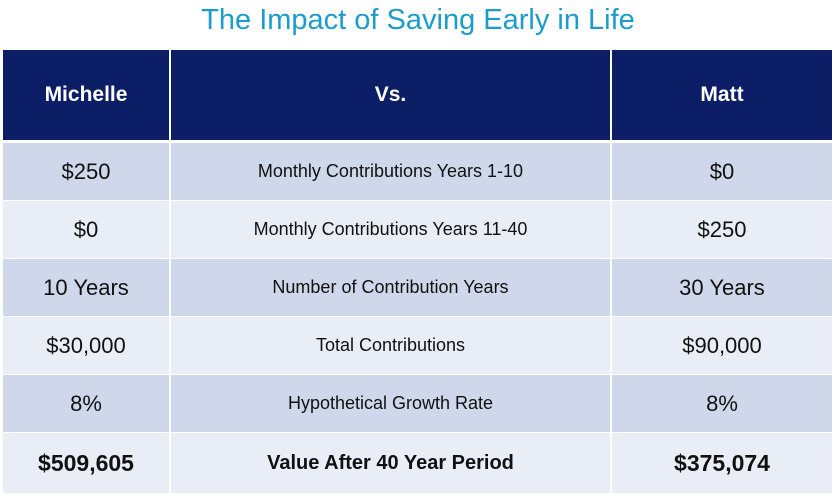  Describe the element at coordinates (391, 96) in the screenshot. I see `header-vs: Vs.` at that location.